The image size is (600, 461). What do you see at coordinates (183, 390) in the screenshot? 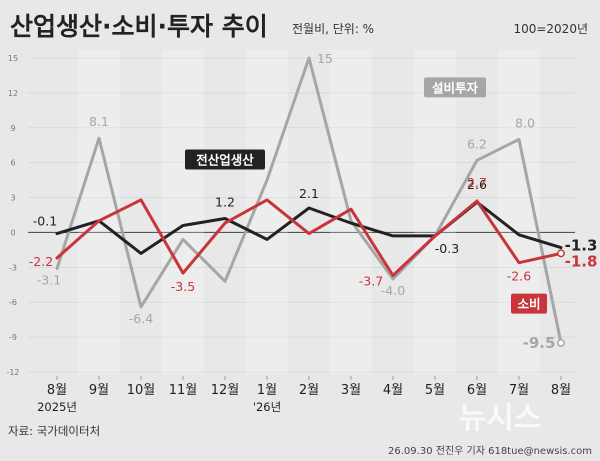
I see `x-tick-label: 11월` at bounding box center [183, 390].